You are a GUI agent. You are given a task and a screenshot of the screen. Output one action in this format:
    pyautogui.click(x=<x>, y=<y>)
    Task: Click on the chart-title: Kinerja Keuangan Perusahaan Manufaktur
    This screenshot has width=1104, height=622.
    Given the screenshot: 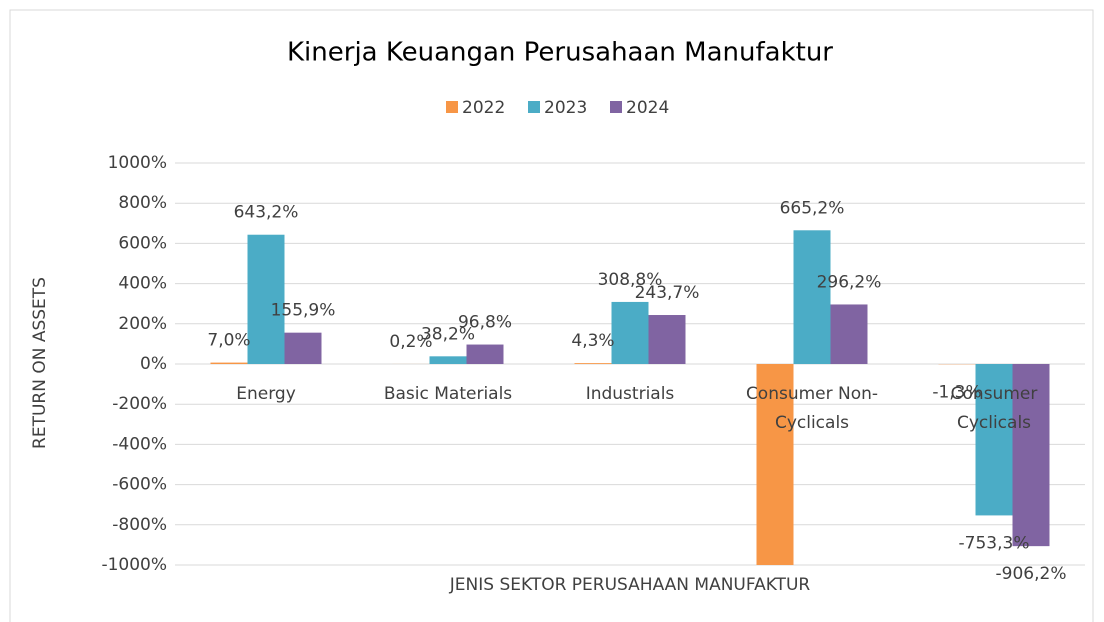 What is the action you would take?
    pyautogui.click(x=560, y=53)
    